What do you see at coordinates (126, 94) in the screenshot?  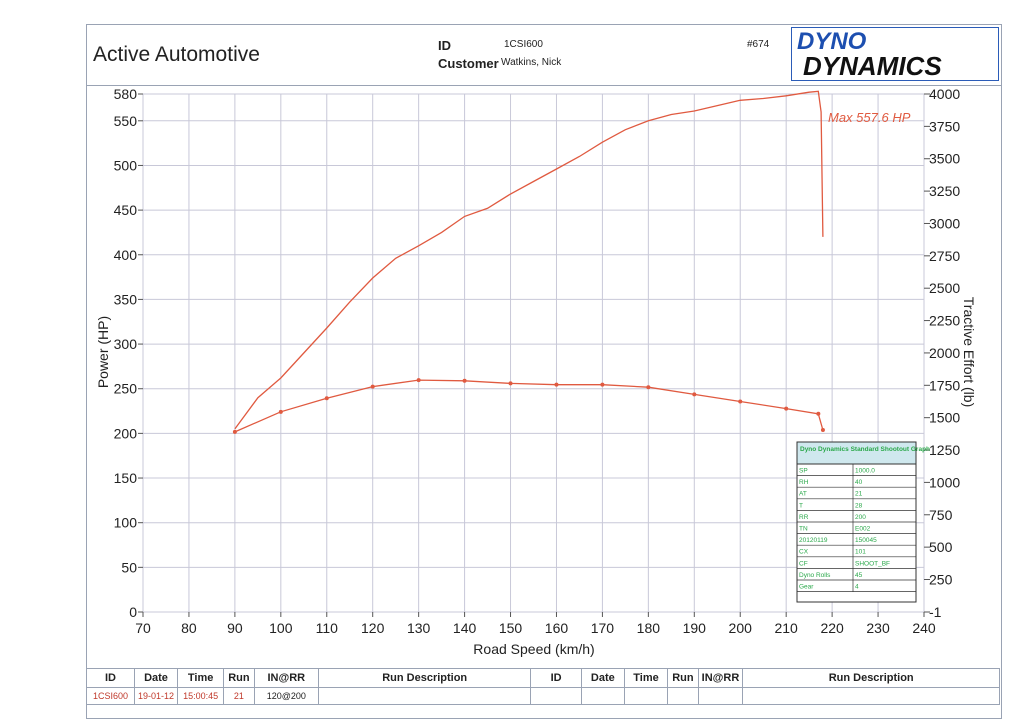 I see `y-tick-label: 580` at bounding box center [126, 94].